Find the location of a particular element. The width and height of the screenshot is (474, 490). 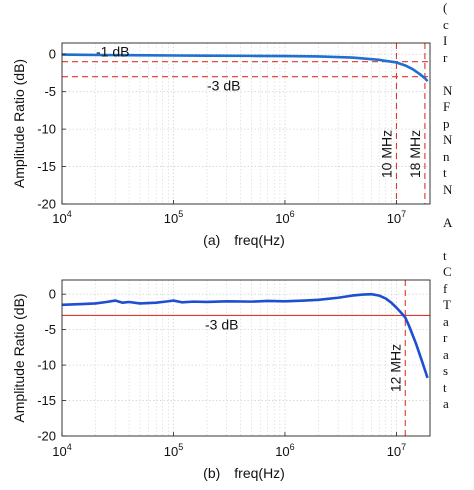

x-axis-label: (a) freq(Hz) is located at coordinates (244, 240).